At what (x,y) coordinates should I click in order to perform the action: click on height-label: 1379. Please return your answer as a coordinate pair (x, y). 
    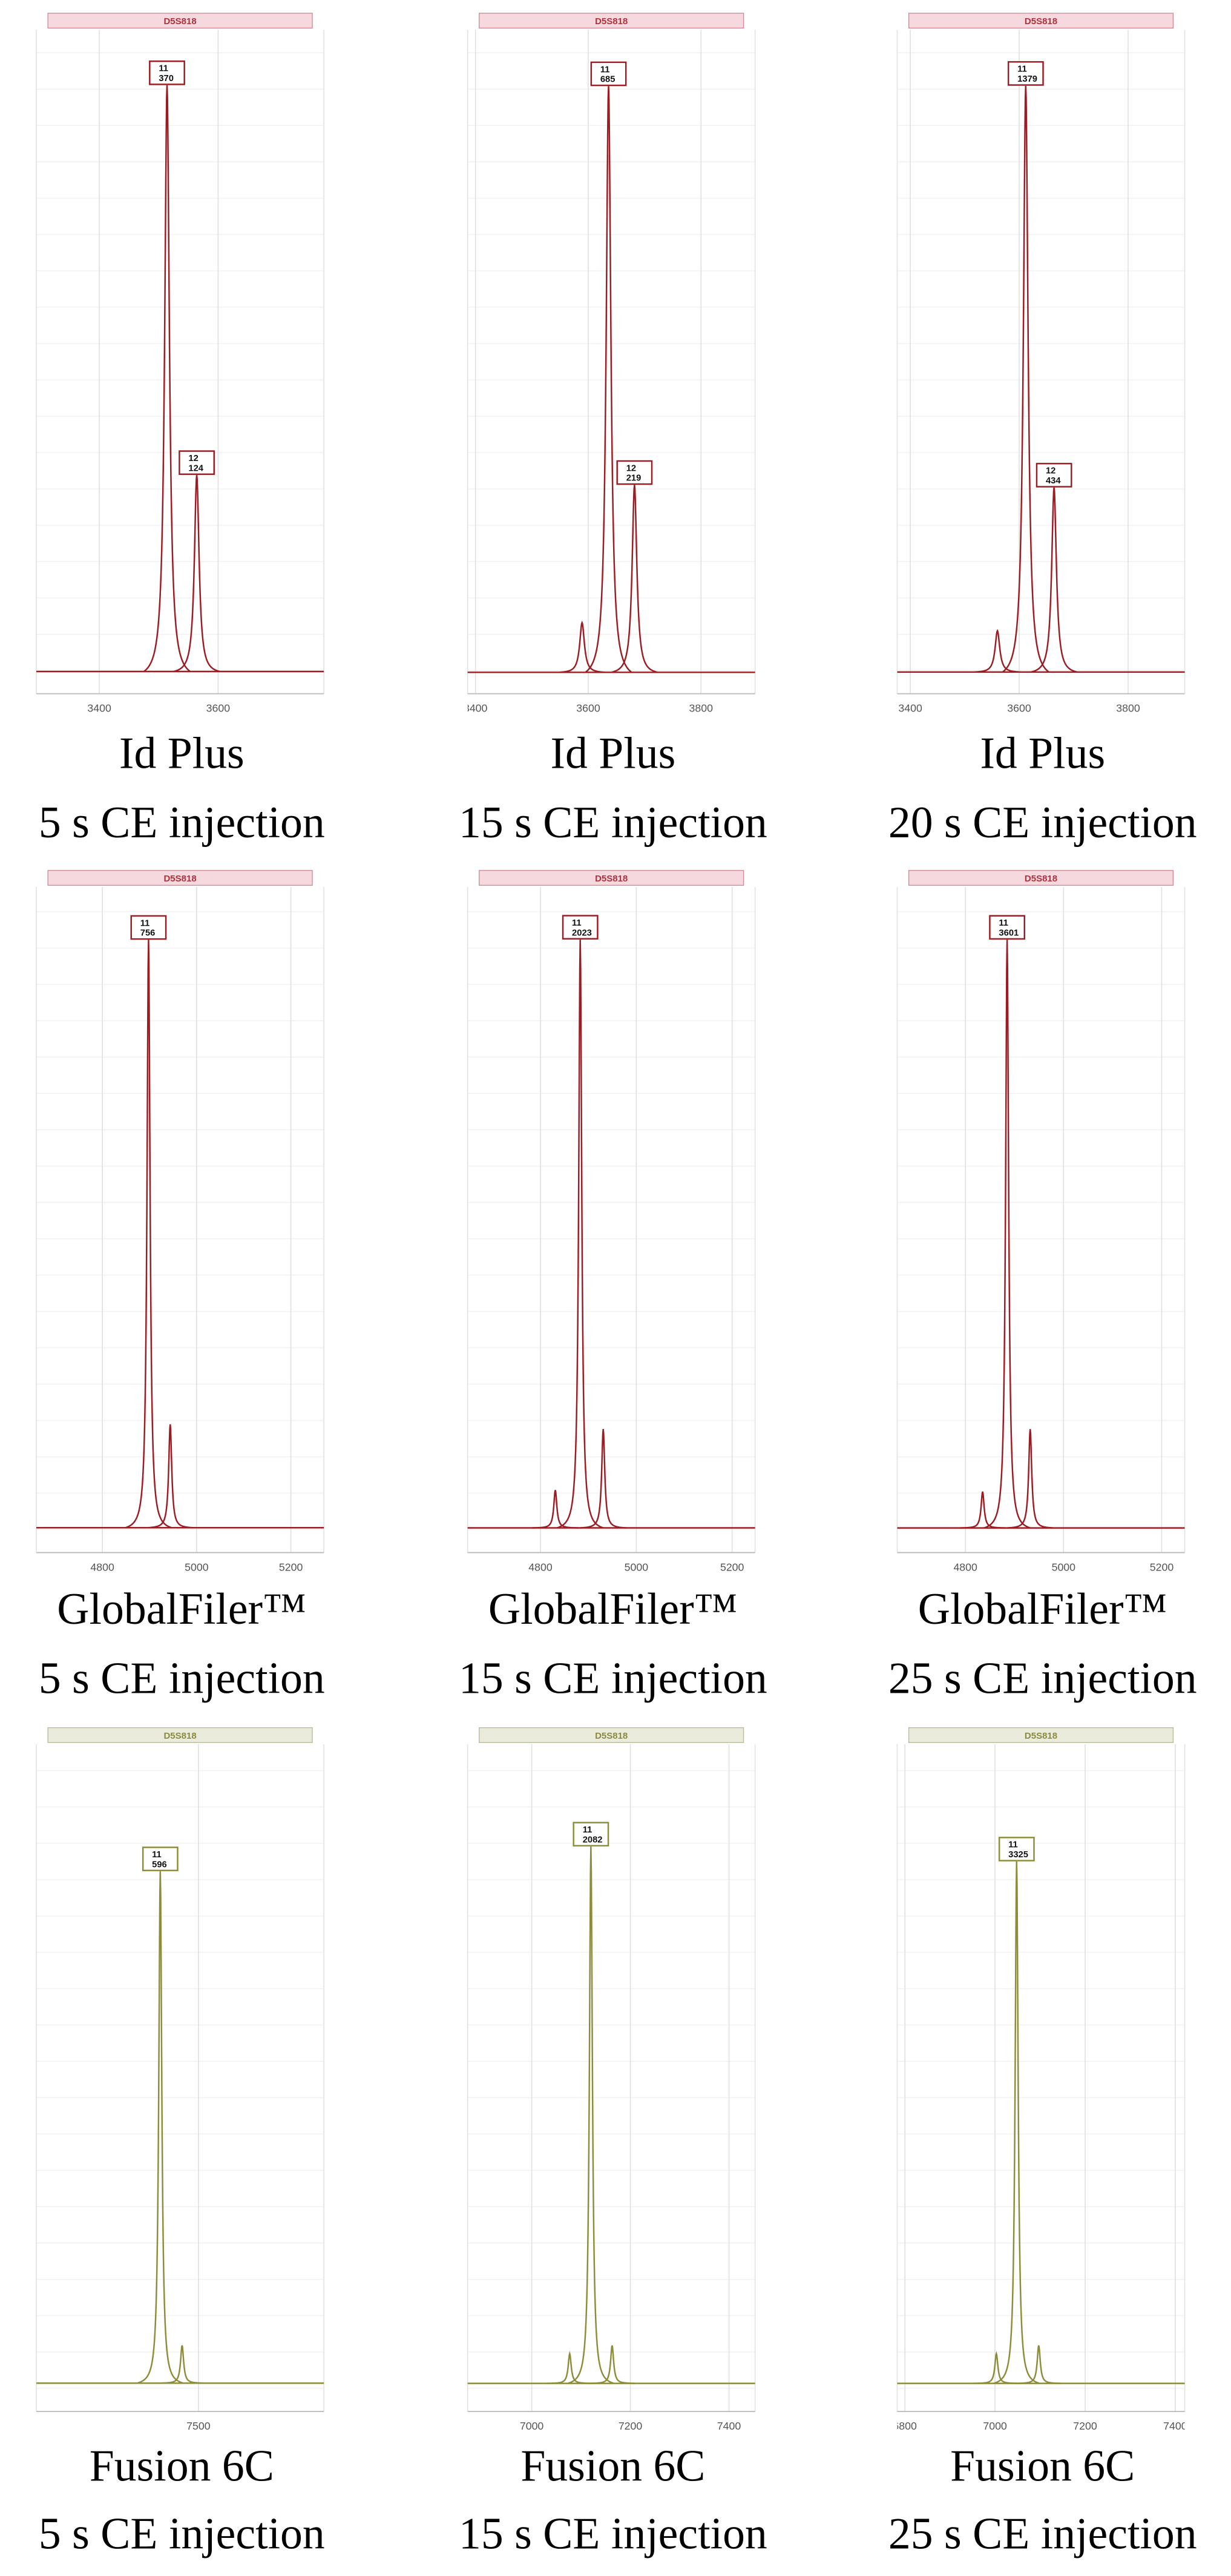
    Looking at the image, I should click on (1027, 79).